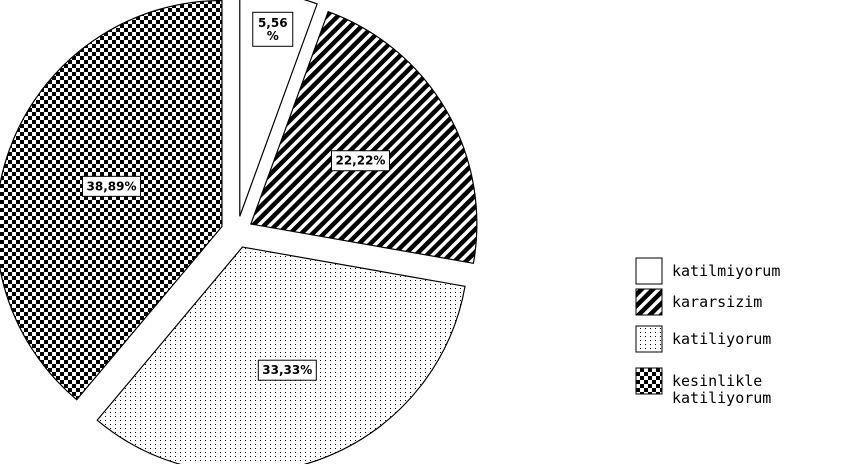  I want to click on slice-label-text: 33,33%, so click(287, 370).